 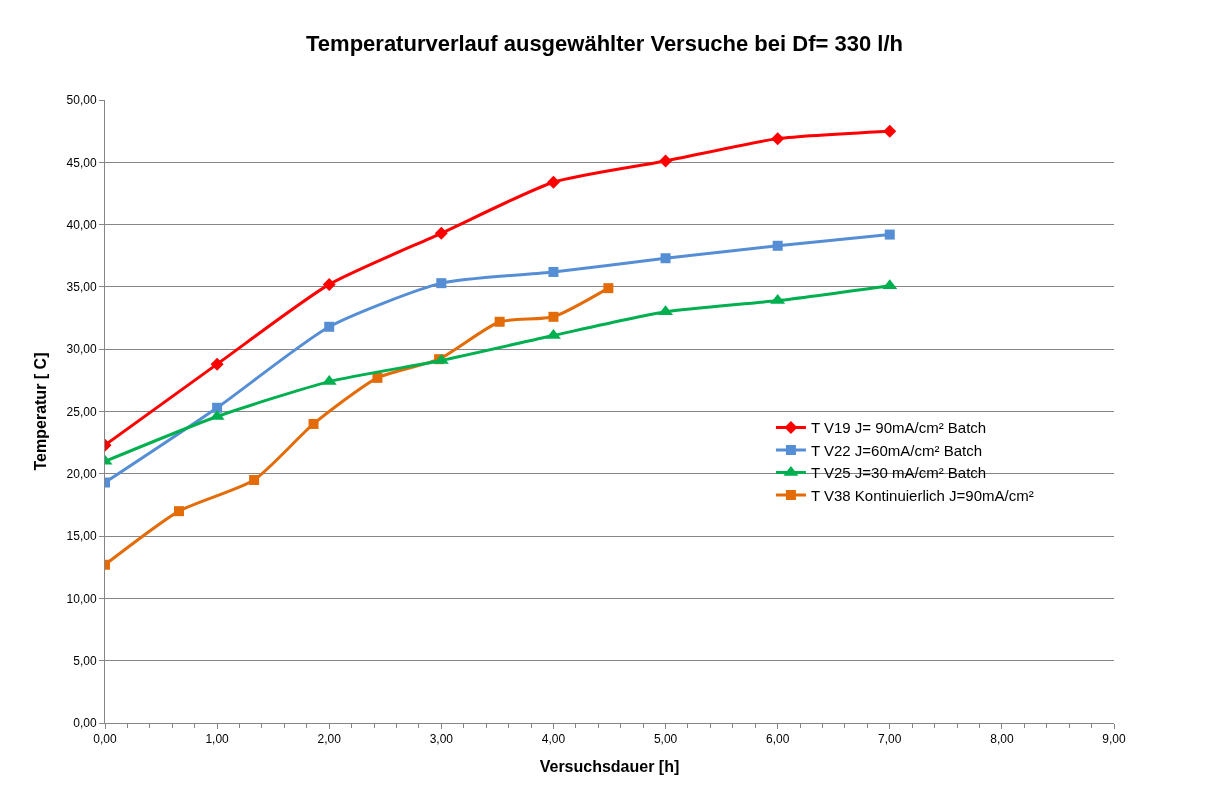 I want to click on y-tick-label: 20,00, so click(x=81, y=474).